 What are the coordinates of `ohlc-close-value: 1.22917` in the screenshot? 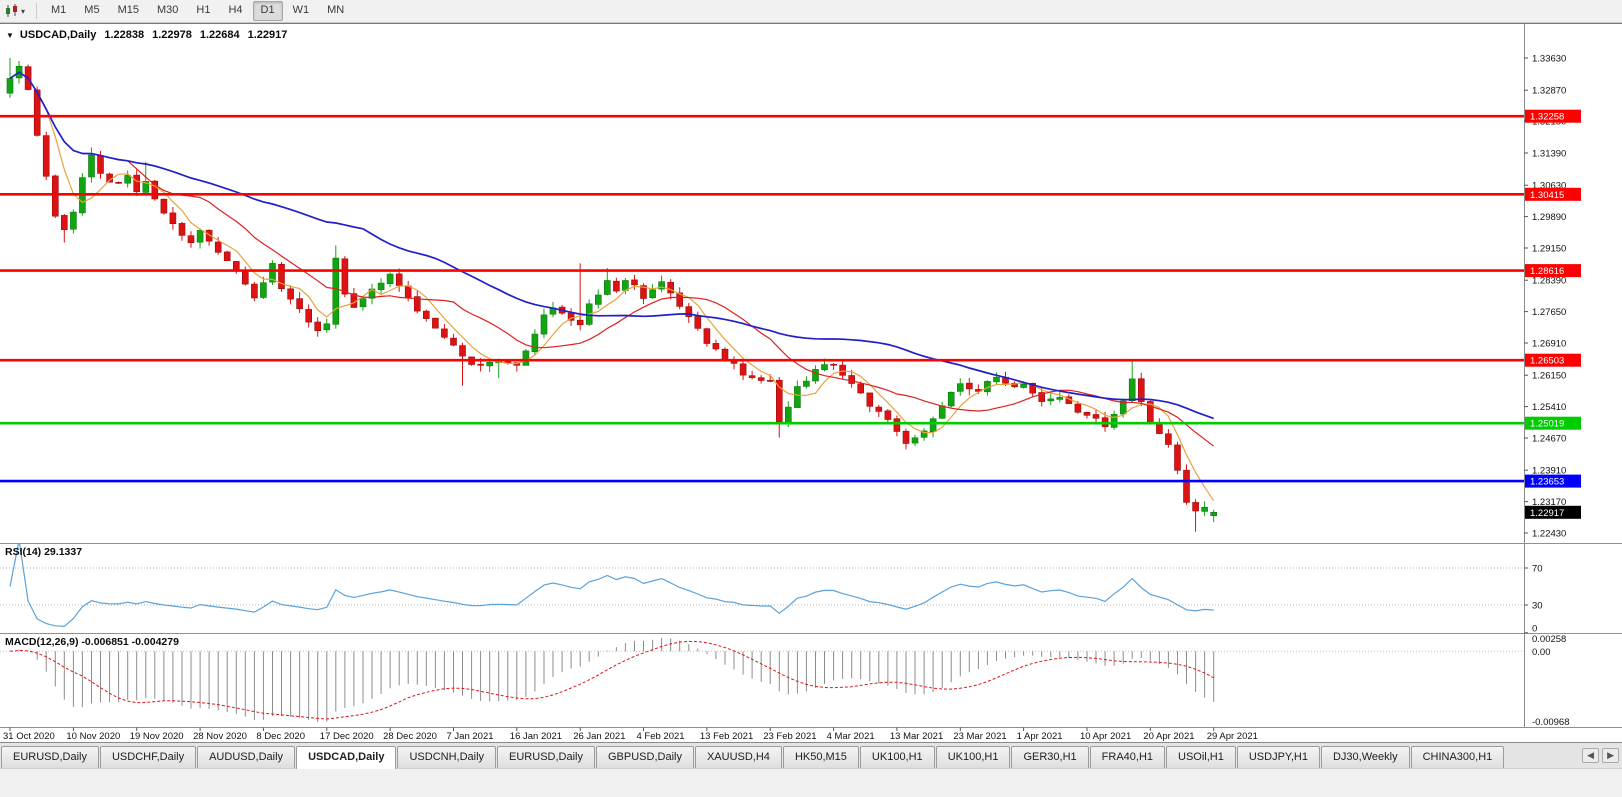 It's located at (267, 35).